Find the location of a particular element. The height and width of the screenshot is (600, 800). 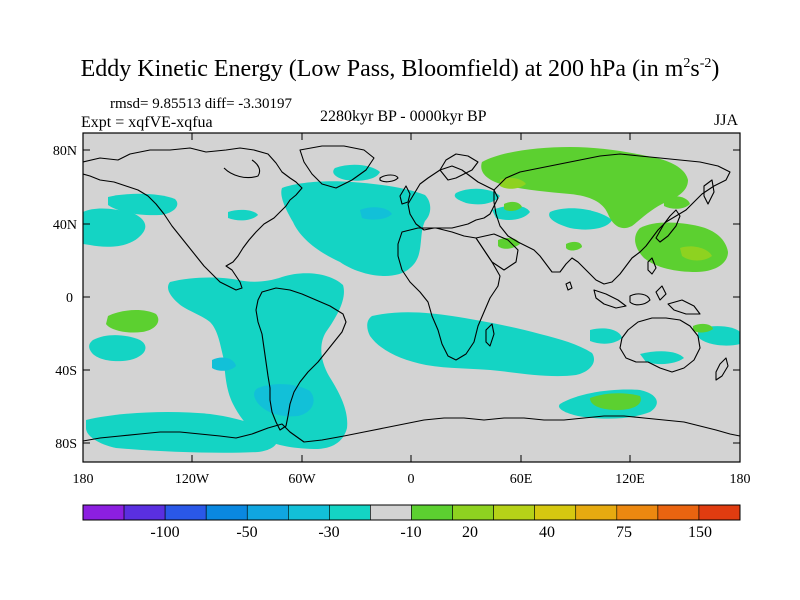

x-tick-label: 0 is located at coordinates (411, 479).